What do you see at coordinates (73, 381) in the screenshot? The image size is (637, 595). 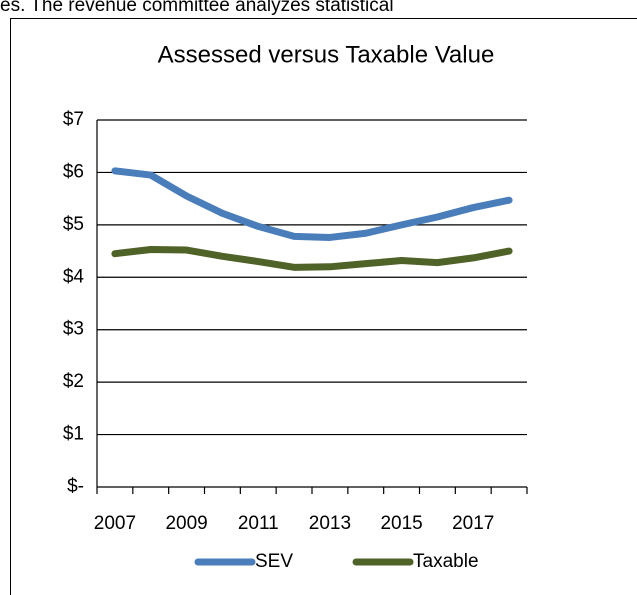 I see `y-tick-label: $2` at bounding box center [73, 381].